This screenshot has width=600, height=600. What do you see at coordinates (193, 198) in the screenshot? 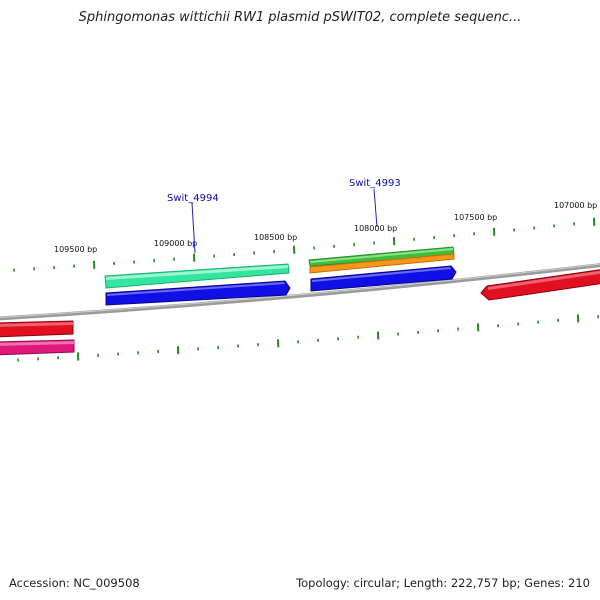
I see `gene-label-swit-4994: Swit_4994` at bounding box center [193, 198].